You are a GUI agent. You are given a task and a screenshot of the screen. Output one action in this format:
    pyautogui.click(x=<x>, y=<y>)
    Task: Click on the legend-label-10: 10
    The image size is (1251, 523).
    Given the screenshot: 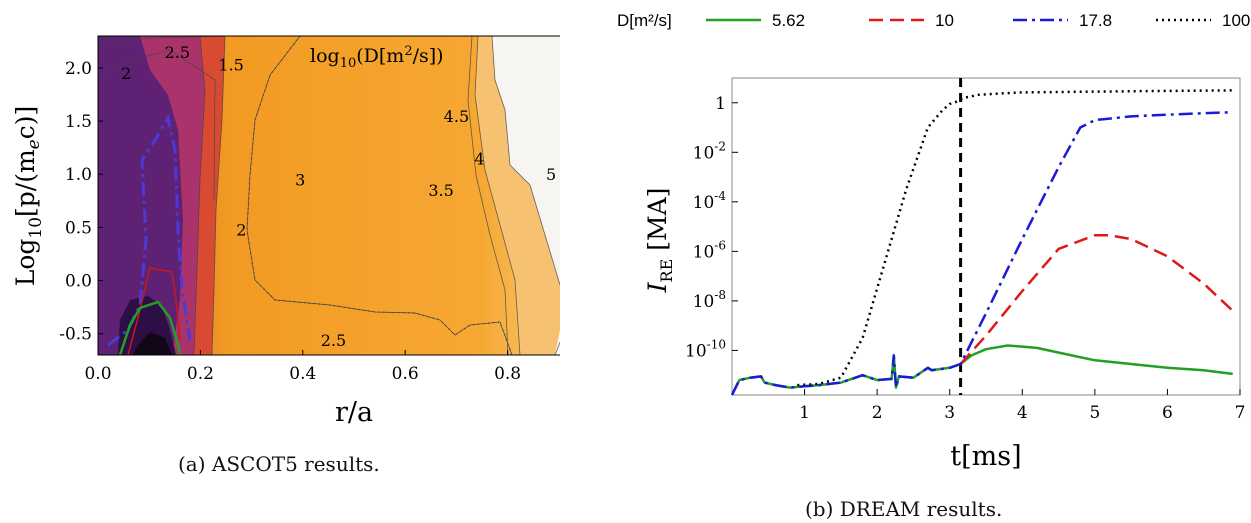 What is the action you would take?
    pyautogui.click(x=944, y=20)
    